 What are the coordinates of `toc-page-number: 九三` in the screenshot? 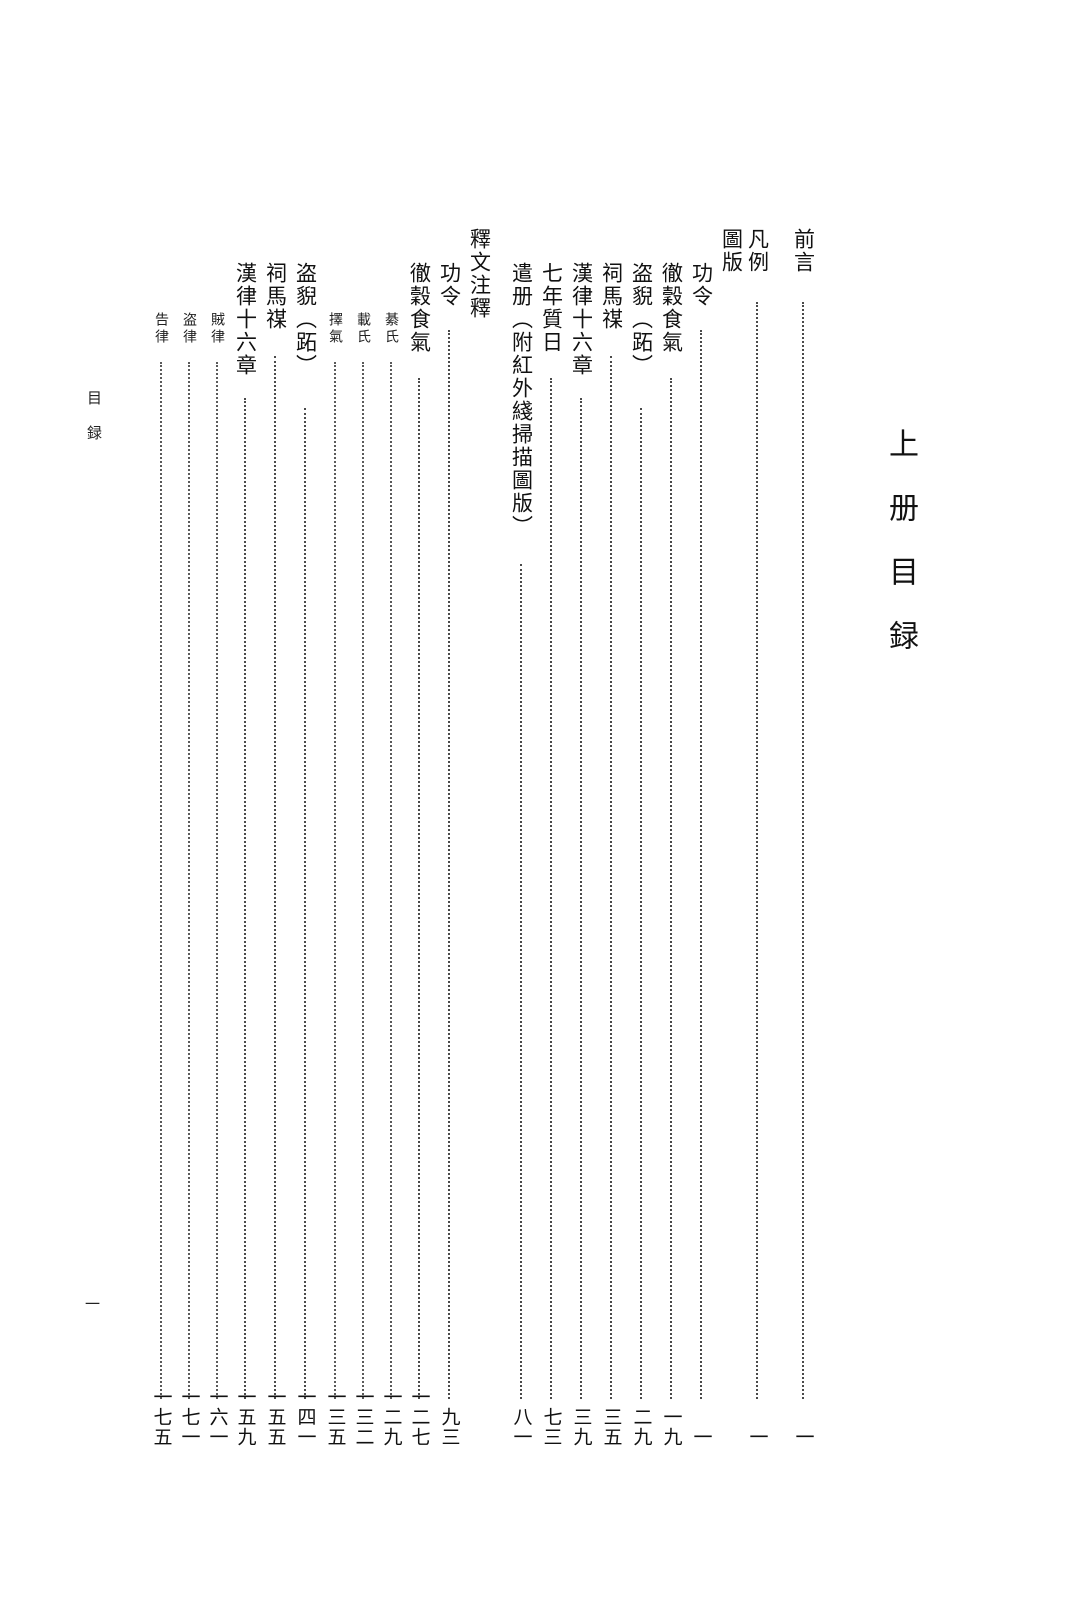 It's located at (449, 1427).